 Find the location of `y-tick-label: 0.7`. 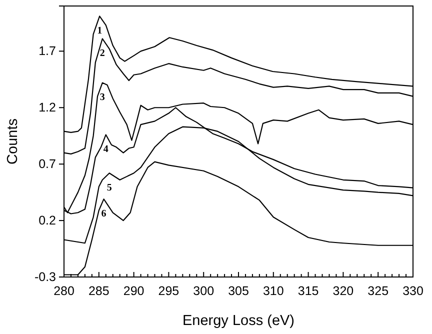

y-tick-label: 0.7 is located at coordinates (47, 164).